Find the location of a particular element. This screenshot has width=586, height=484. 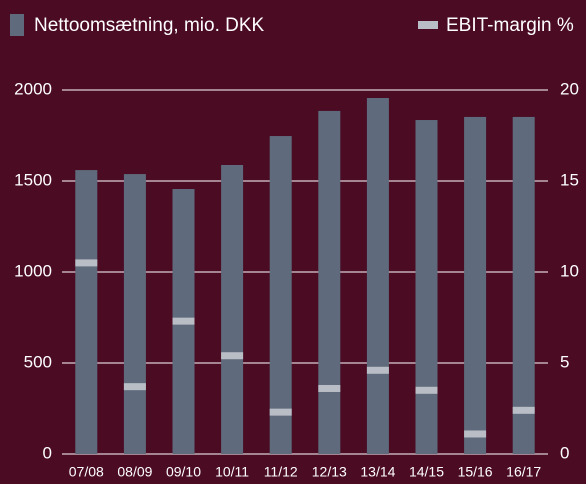

legend-label: Nettoomsætning, mio. DKK is located at coordinates (149, 25).